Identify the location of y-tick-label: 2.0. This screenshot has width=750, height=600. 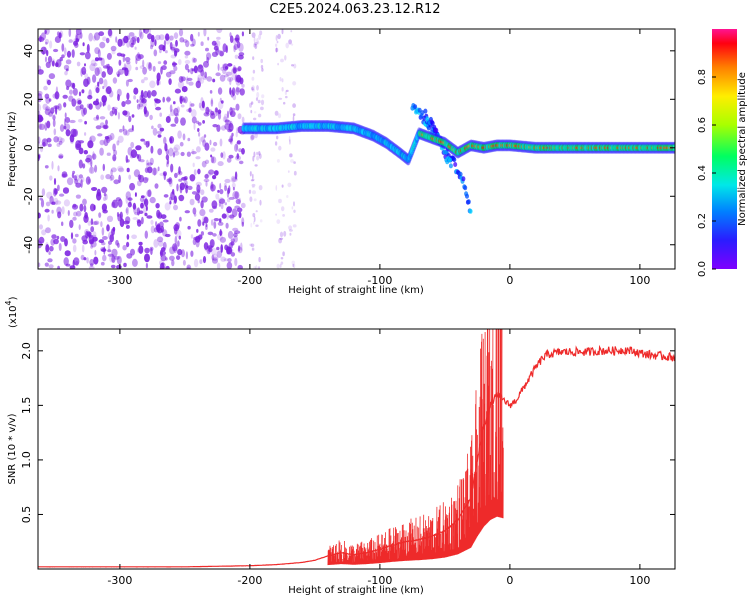
(26, 351).